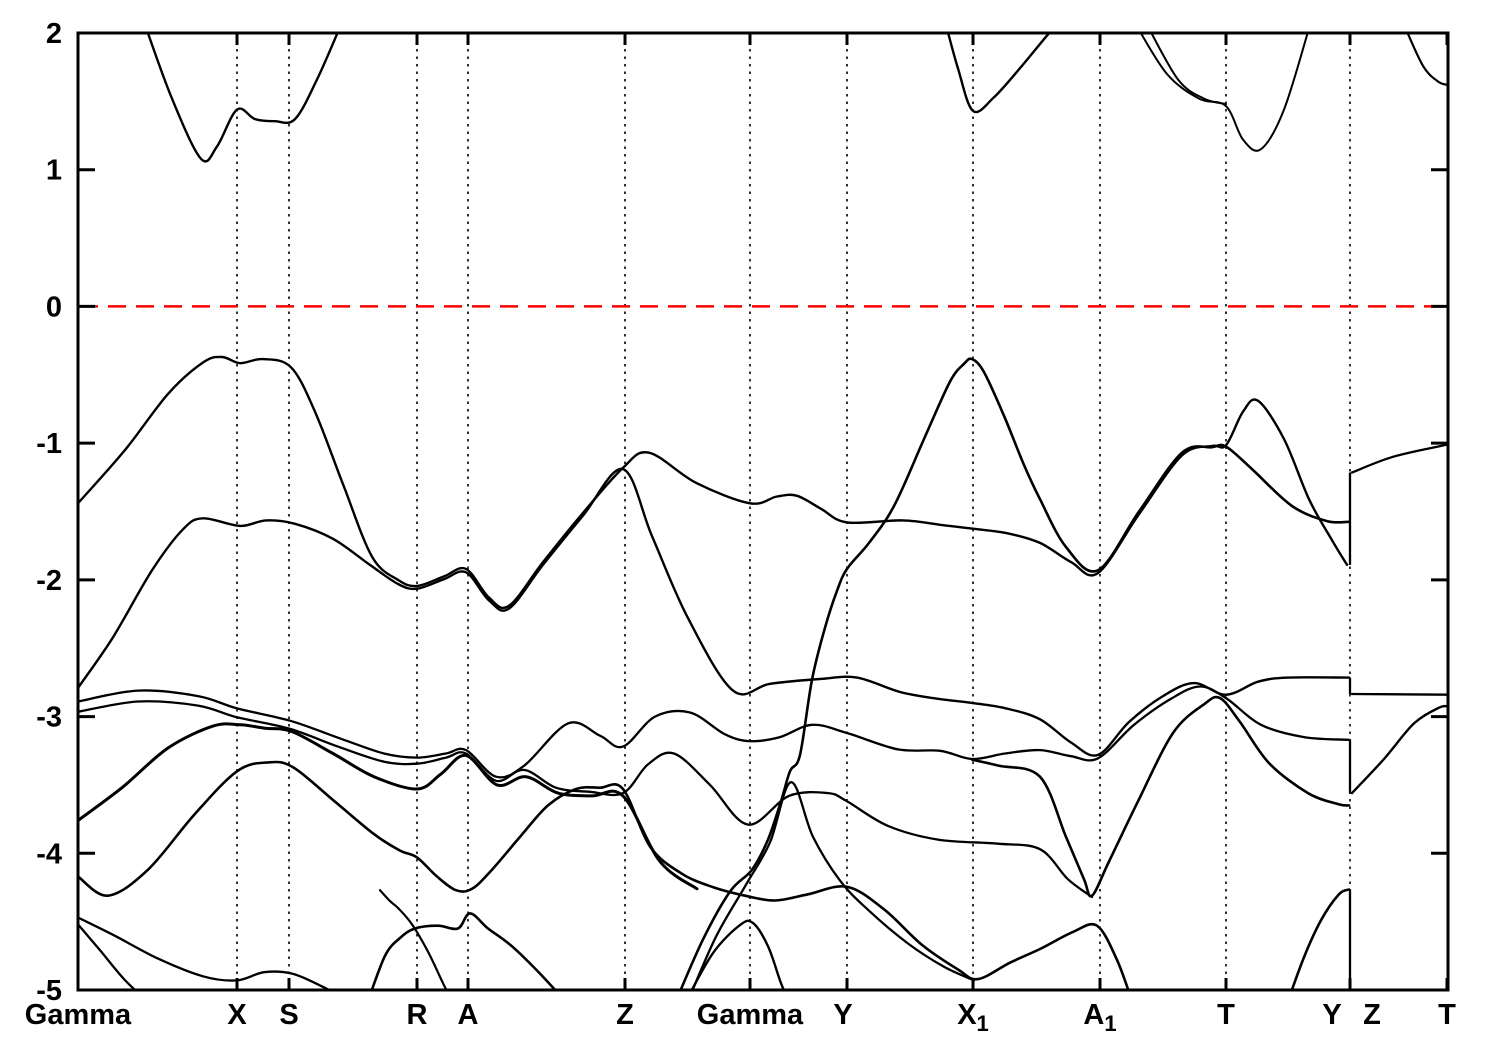  Describe the element at coordinates (49, 991) in the screenshot. I see `y-axis-tick-label: -5` at that location.